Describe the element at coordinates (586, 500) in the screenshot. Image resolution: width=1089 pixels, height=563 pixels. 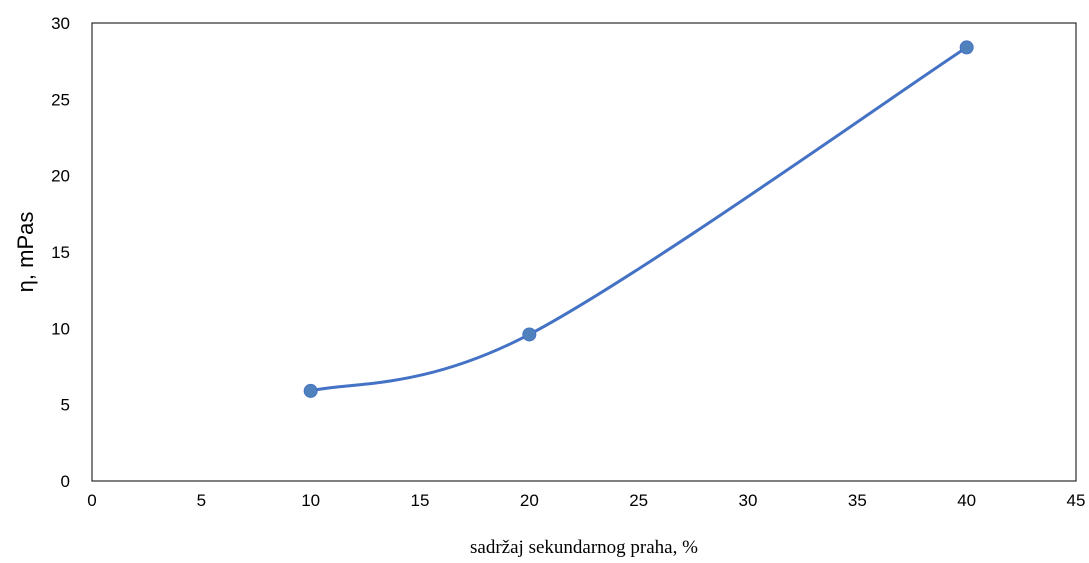
I see `x-tick-labels: 0 5 10 15 20 25 30 35 40 45` at that location.